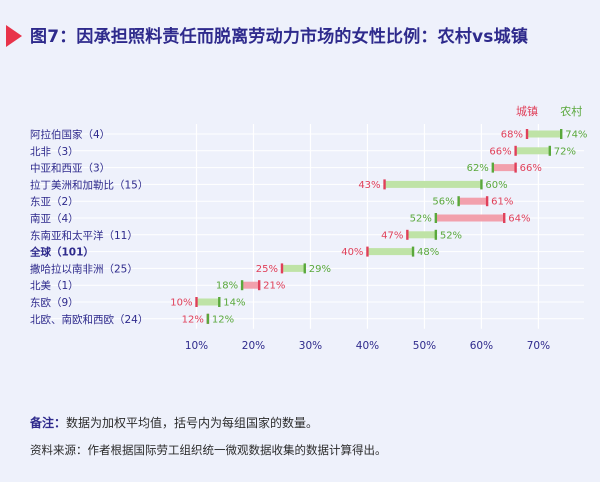 This screenshot has width=600, height=482. Describe the element at coordinates (424, 346) in the screenshot. I see `x-tick-label: 50%` at that location.